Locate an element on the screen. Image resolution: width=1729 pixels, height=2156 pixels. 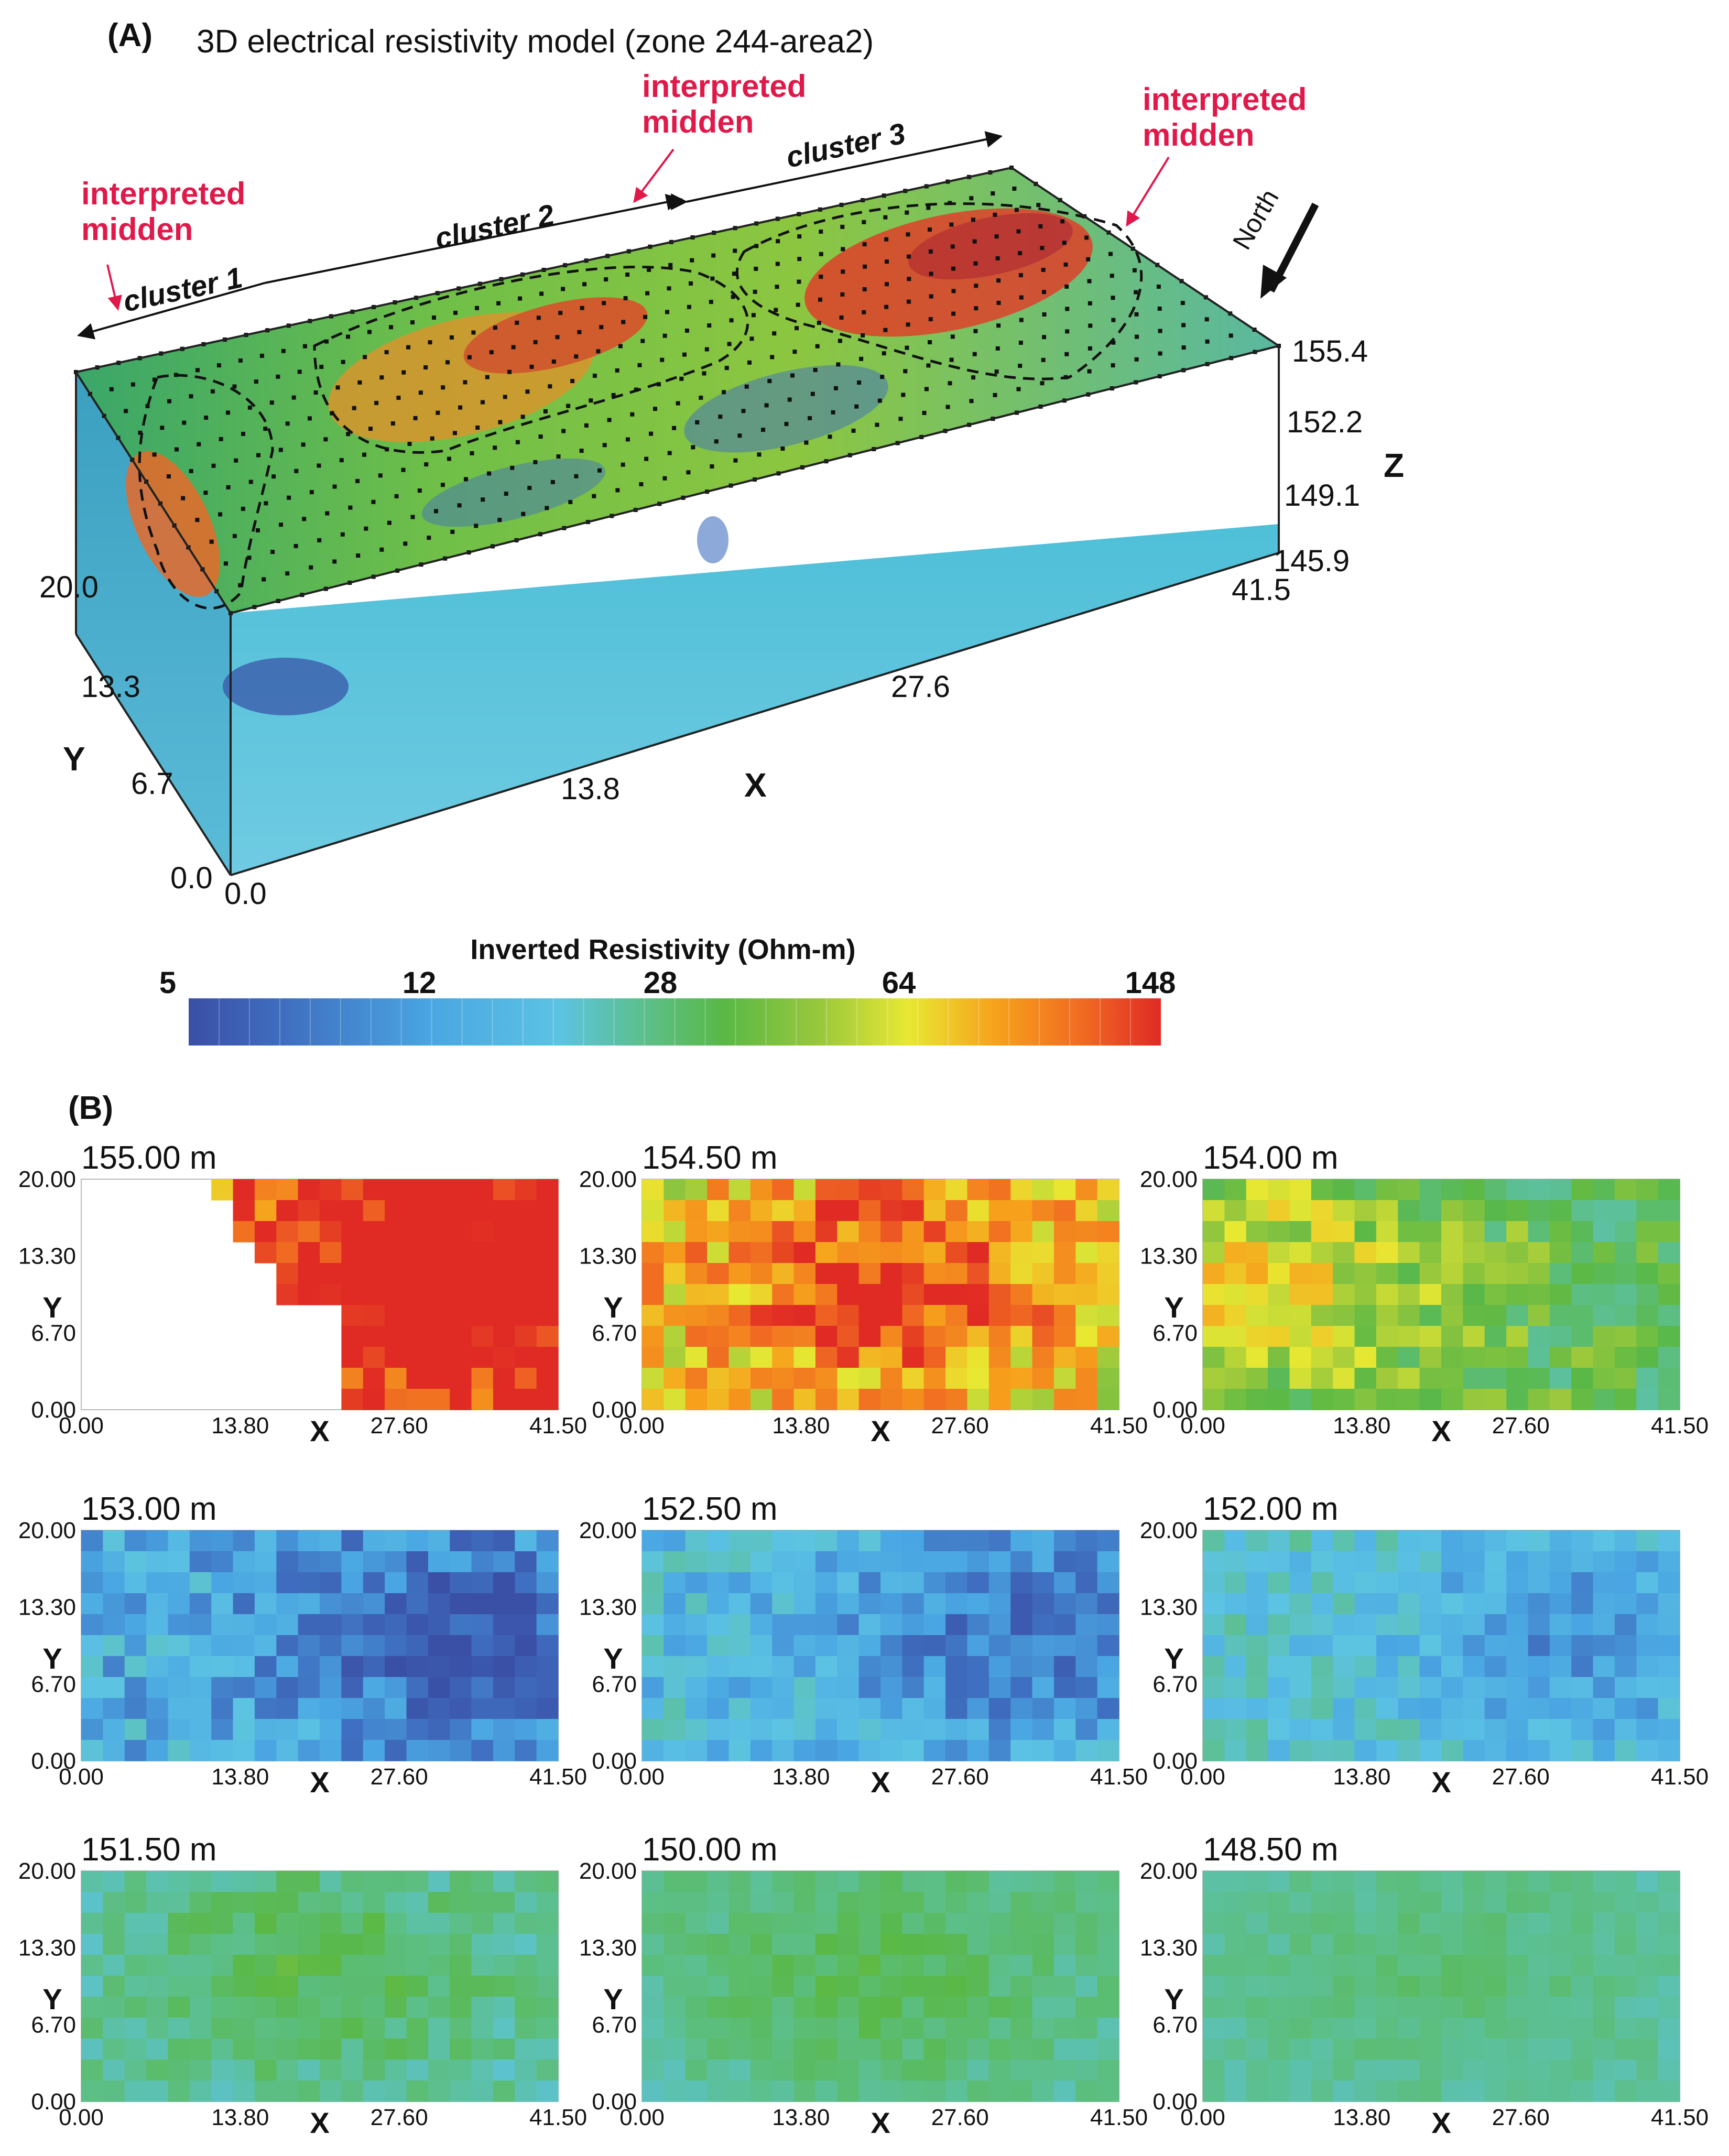
annotation-2-line1: interpreted is located at coordinates (724, 86).